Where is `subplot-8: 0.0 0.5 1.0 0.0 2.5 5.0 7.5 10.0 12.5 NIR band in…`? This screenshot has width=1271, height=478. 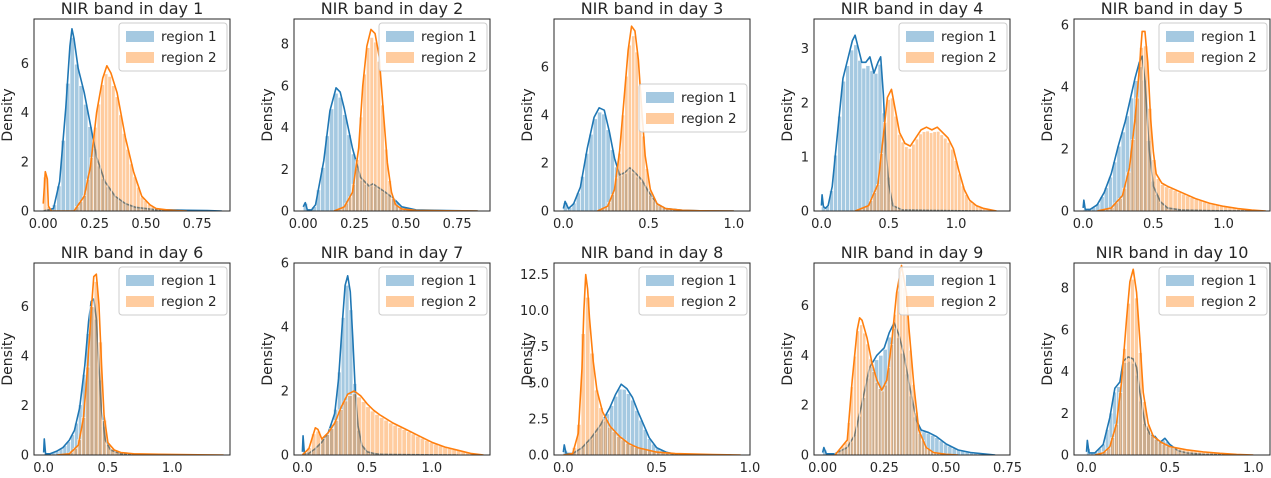
subplot-8: 0.0 0.5 1.0 0.0 2.5 5.0 7.5 10.0 12.5 NIR band in… is located at coordinates (640, 359).